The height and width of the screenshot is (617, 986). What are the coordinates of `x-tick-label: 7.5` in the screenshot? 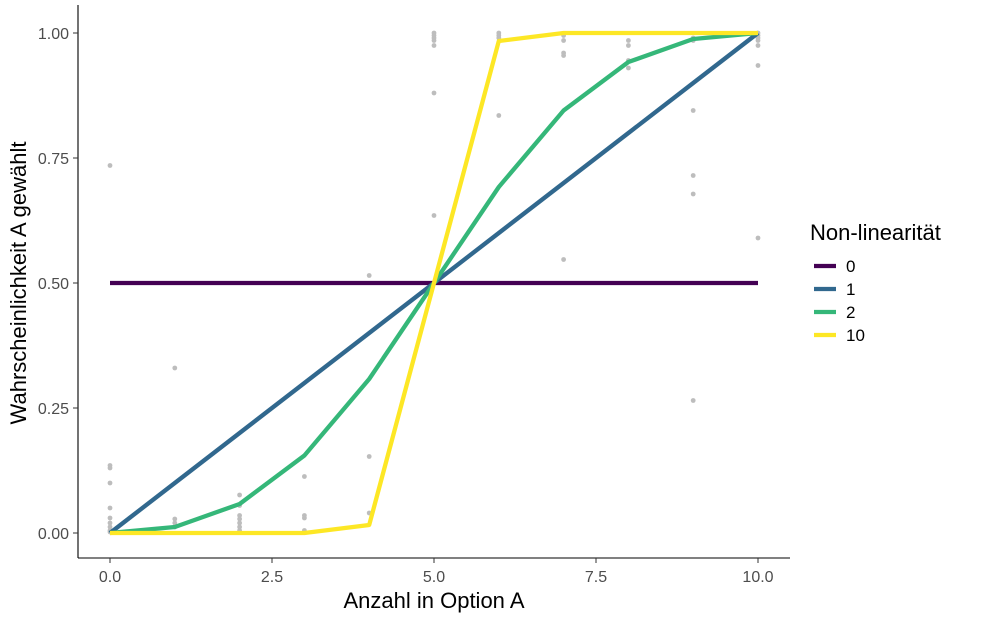 It's located at (596, 577).